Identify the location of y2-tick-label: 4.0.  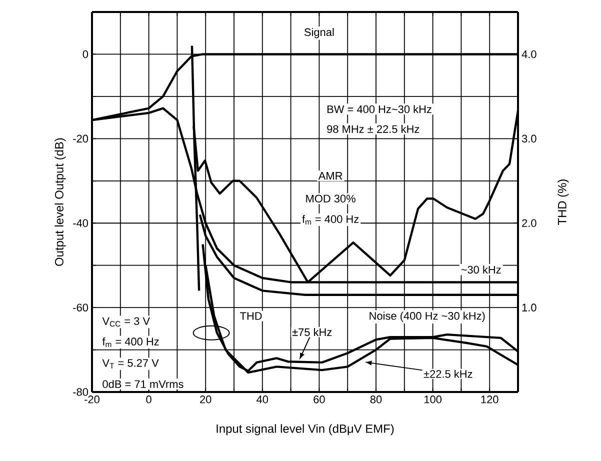
(529, 54).